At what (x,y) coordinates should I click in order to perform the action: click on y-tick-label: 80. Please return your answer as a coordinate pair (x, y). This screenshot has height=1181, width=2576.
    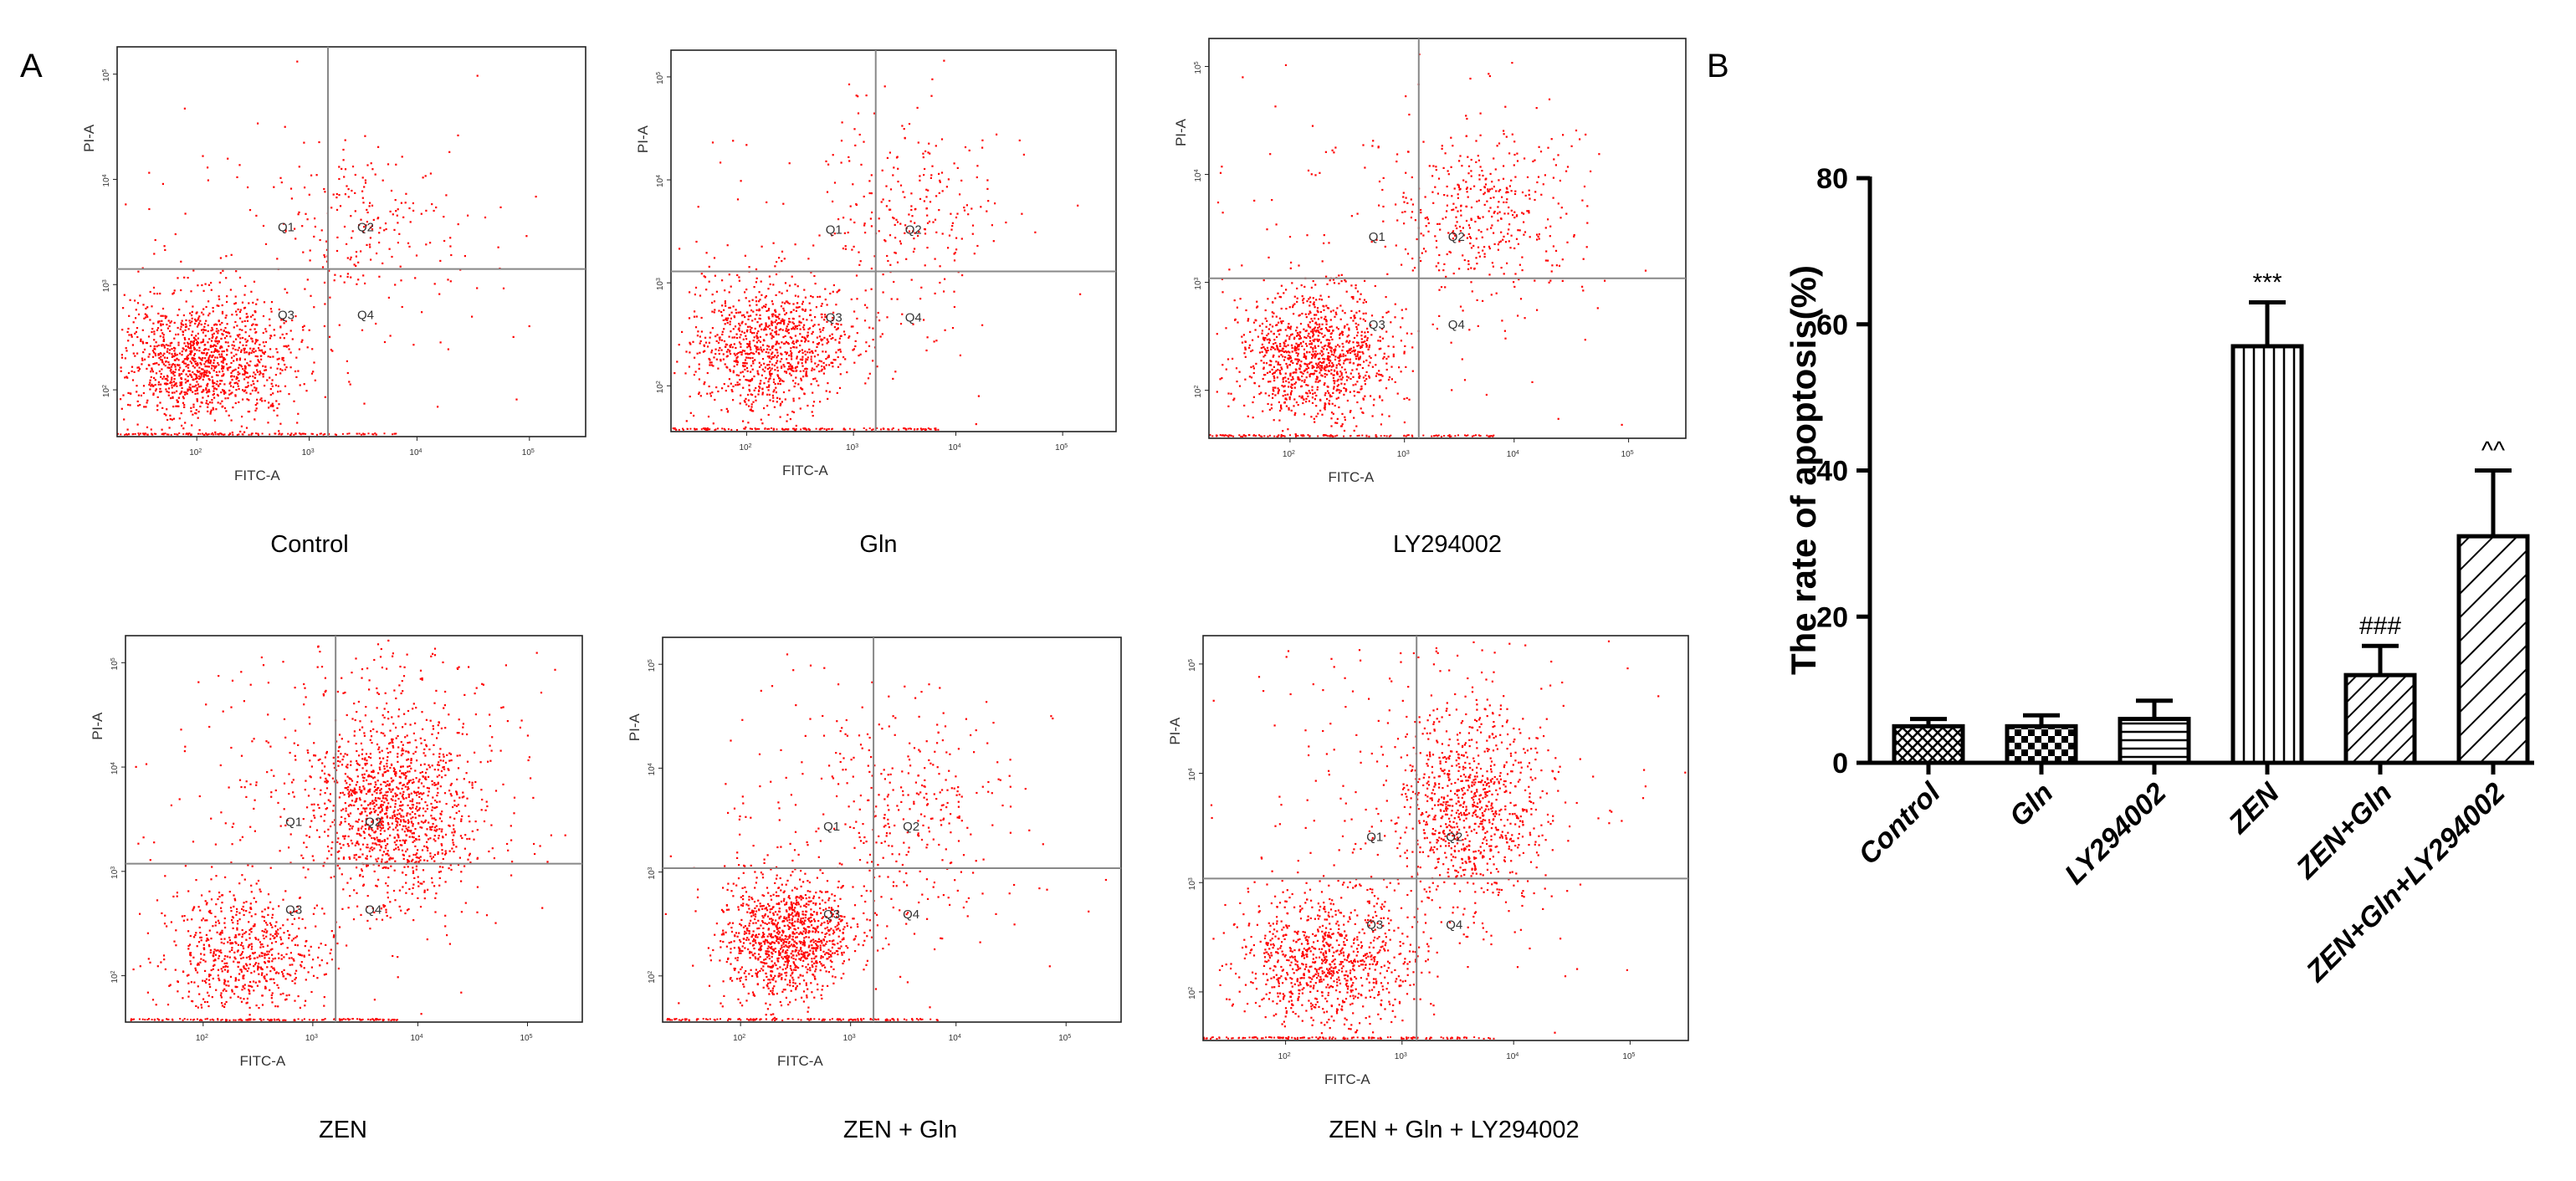
    Looking at the image, I should click on (1832, 179).